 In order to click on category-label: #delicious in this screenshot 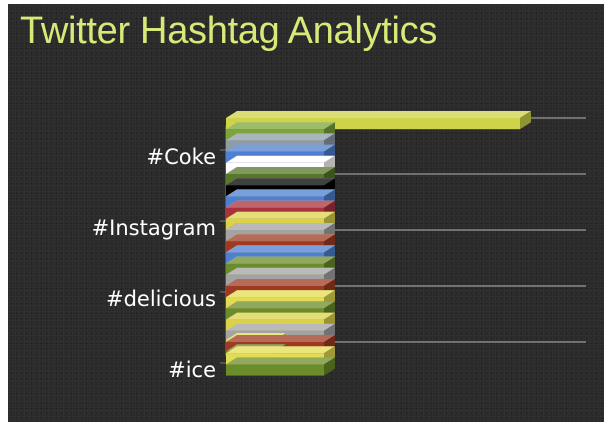, I will do `click(161, 299)`.